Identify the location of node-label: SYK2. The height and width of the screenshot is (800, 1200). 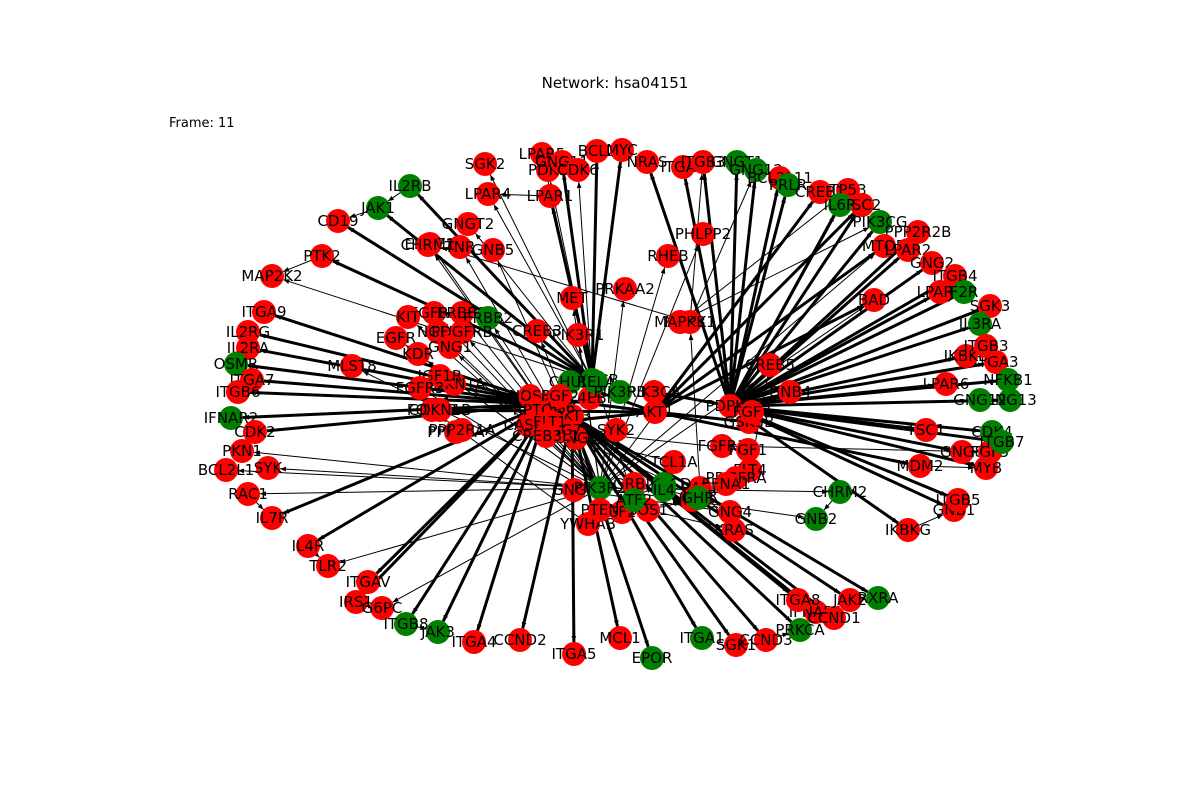
(616, 430).